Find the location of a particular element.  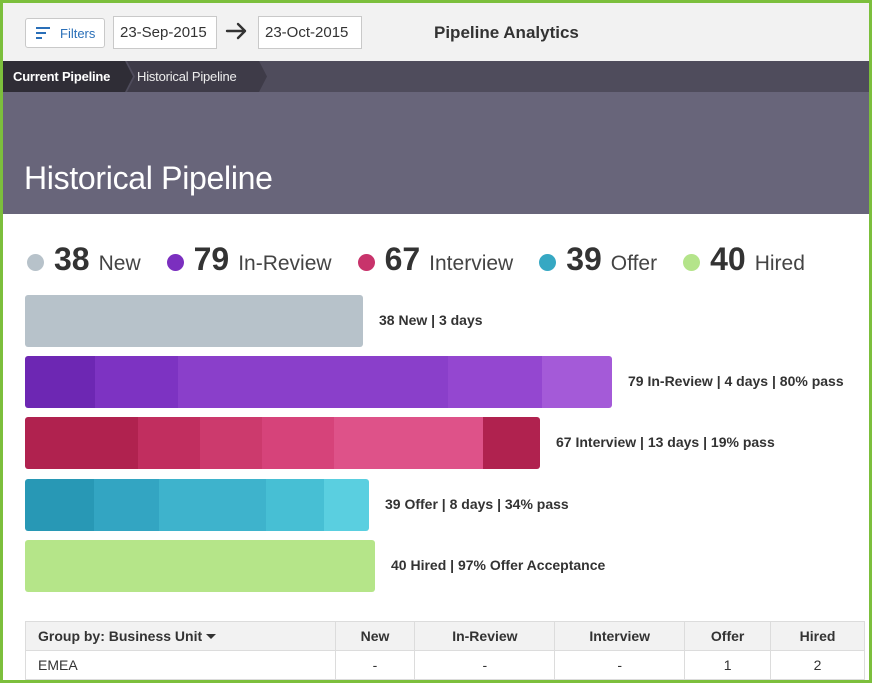

stage-bar-hired is located at coordinates (200, 566).